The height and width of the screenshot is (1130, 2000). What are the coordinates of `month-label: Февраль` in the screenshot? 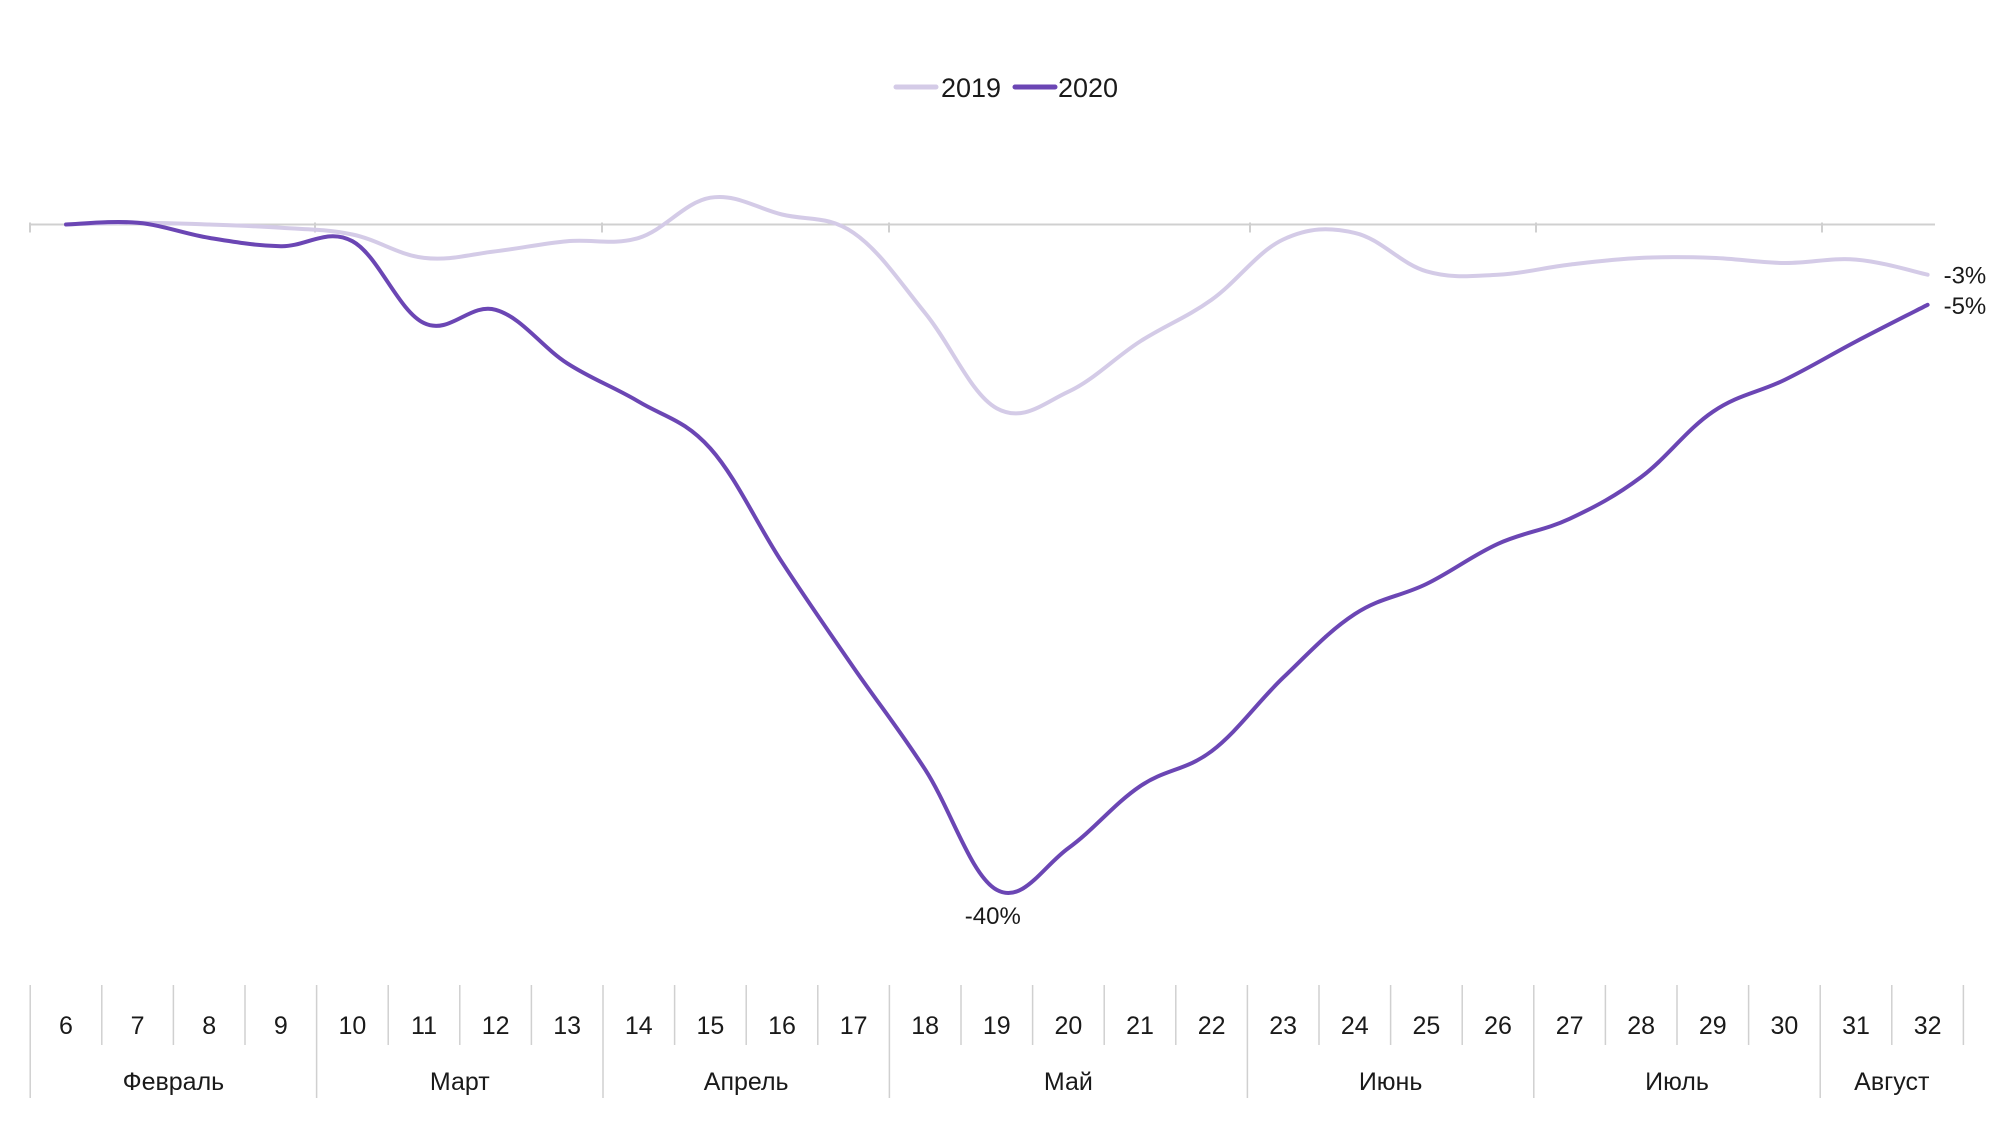 It's located at (174, 1082).